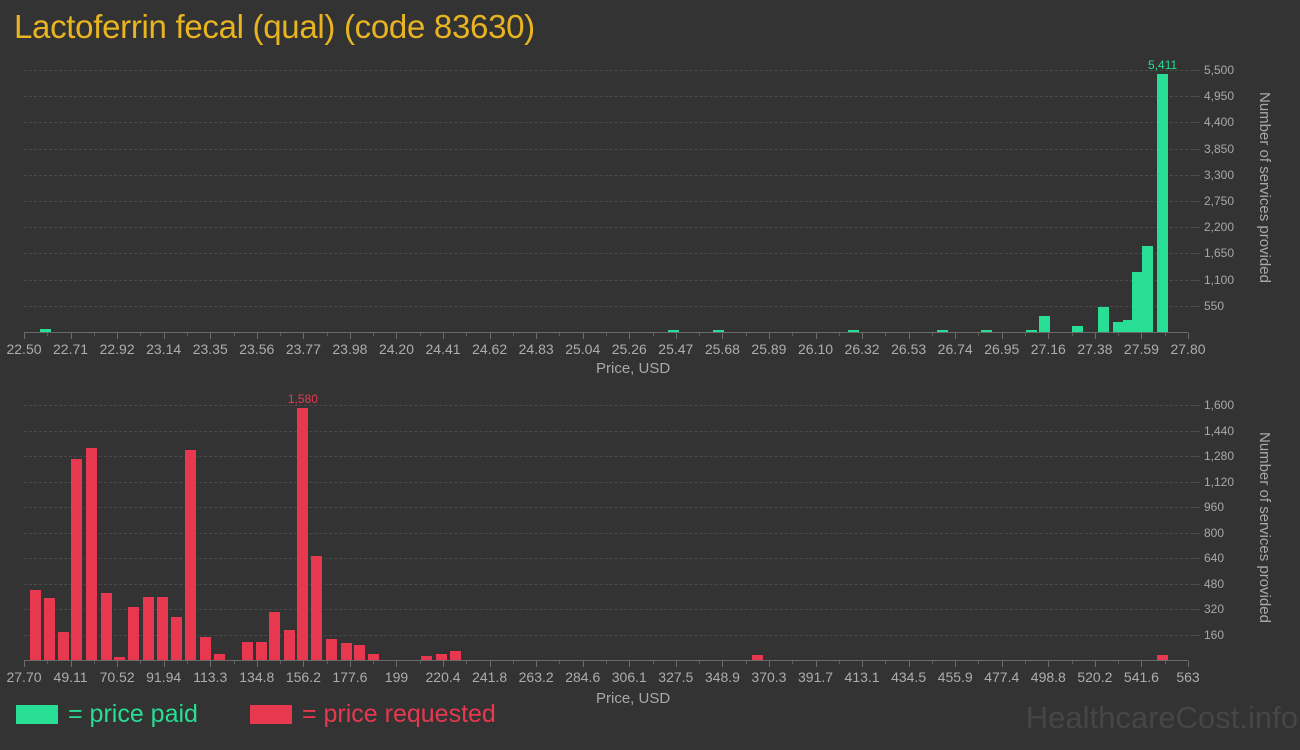 Image resolution: width=1300 pixels, height=750 pixels. I want to click on chart-legend: = price paid = price requested, so click(256, 714).